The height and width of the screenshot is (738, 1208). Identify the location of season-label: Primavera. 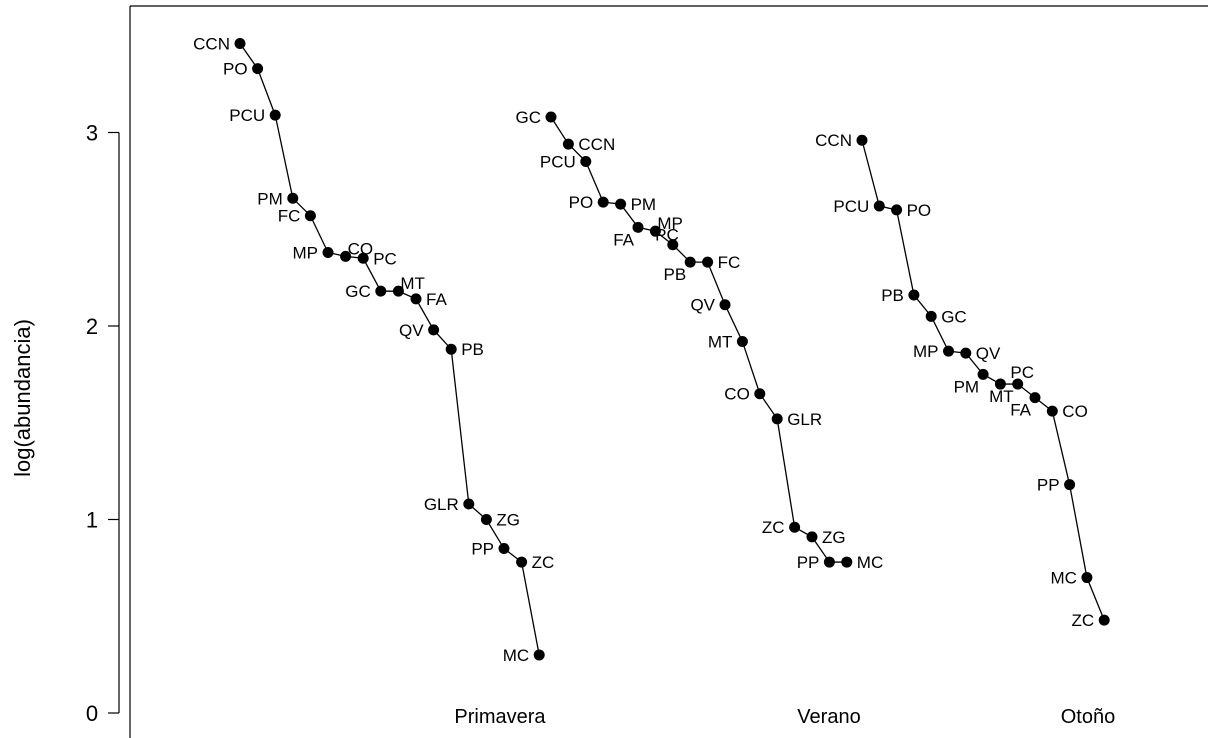
(500, 717).